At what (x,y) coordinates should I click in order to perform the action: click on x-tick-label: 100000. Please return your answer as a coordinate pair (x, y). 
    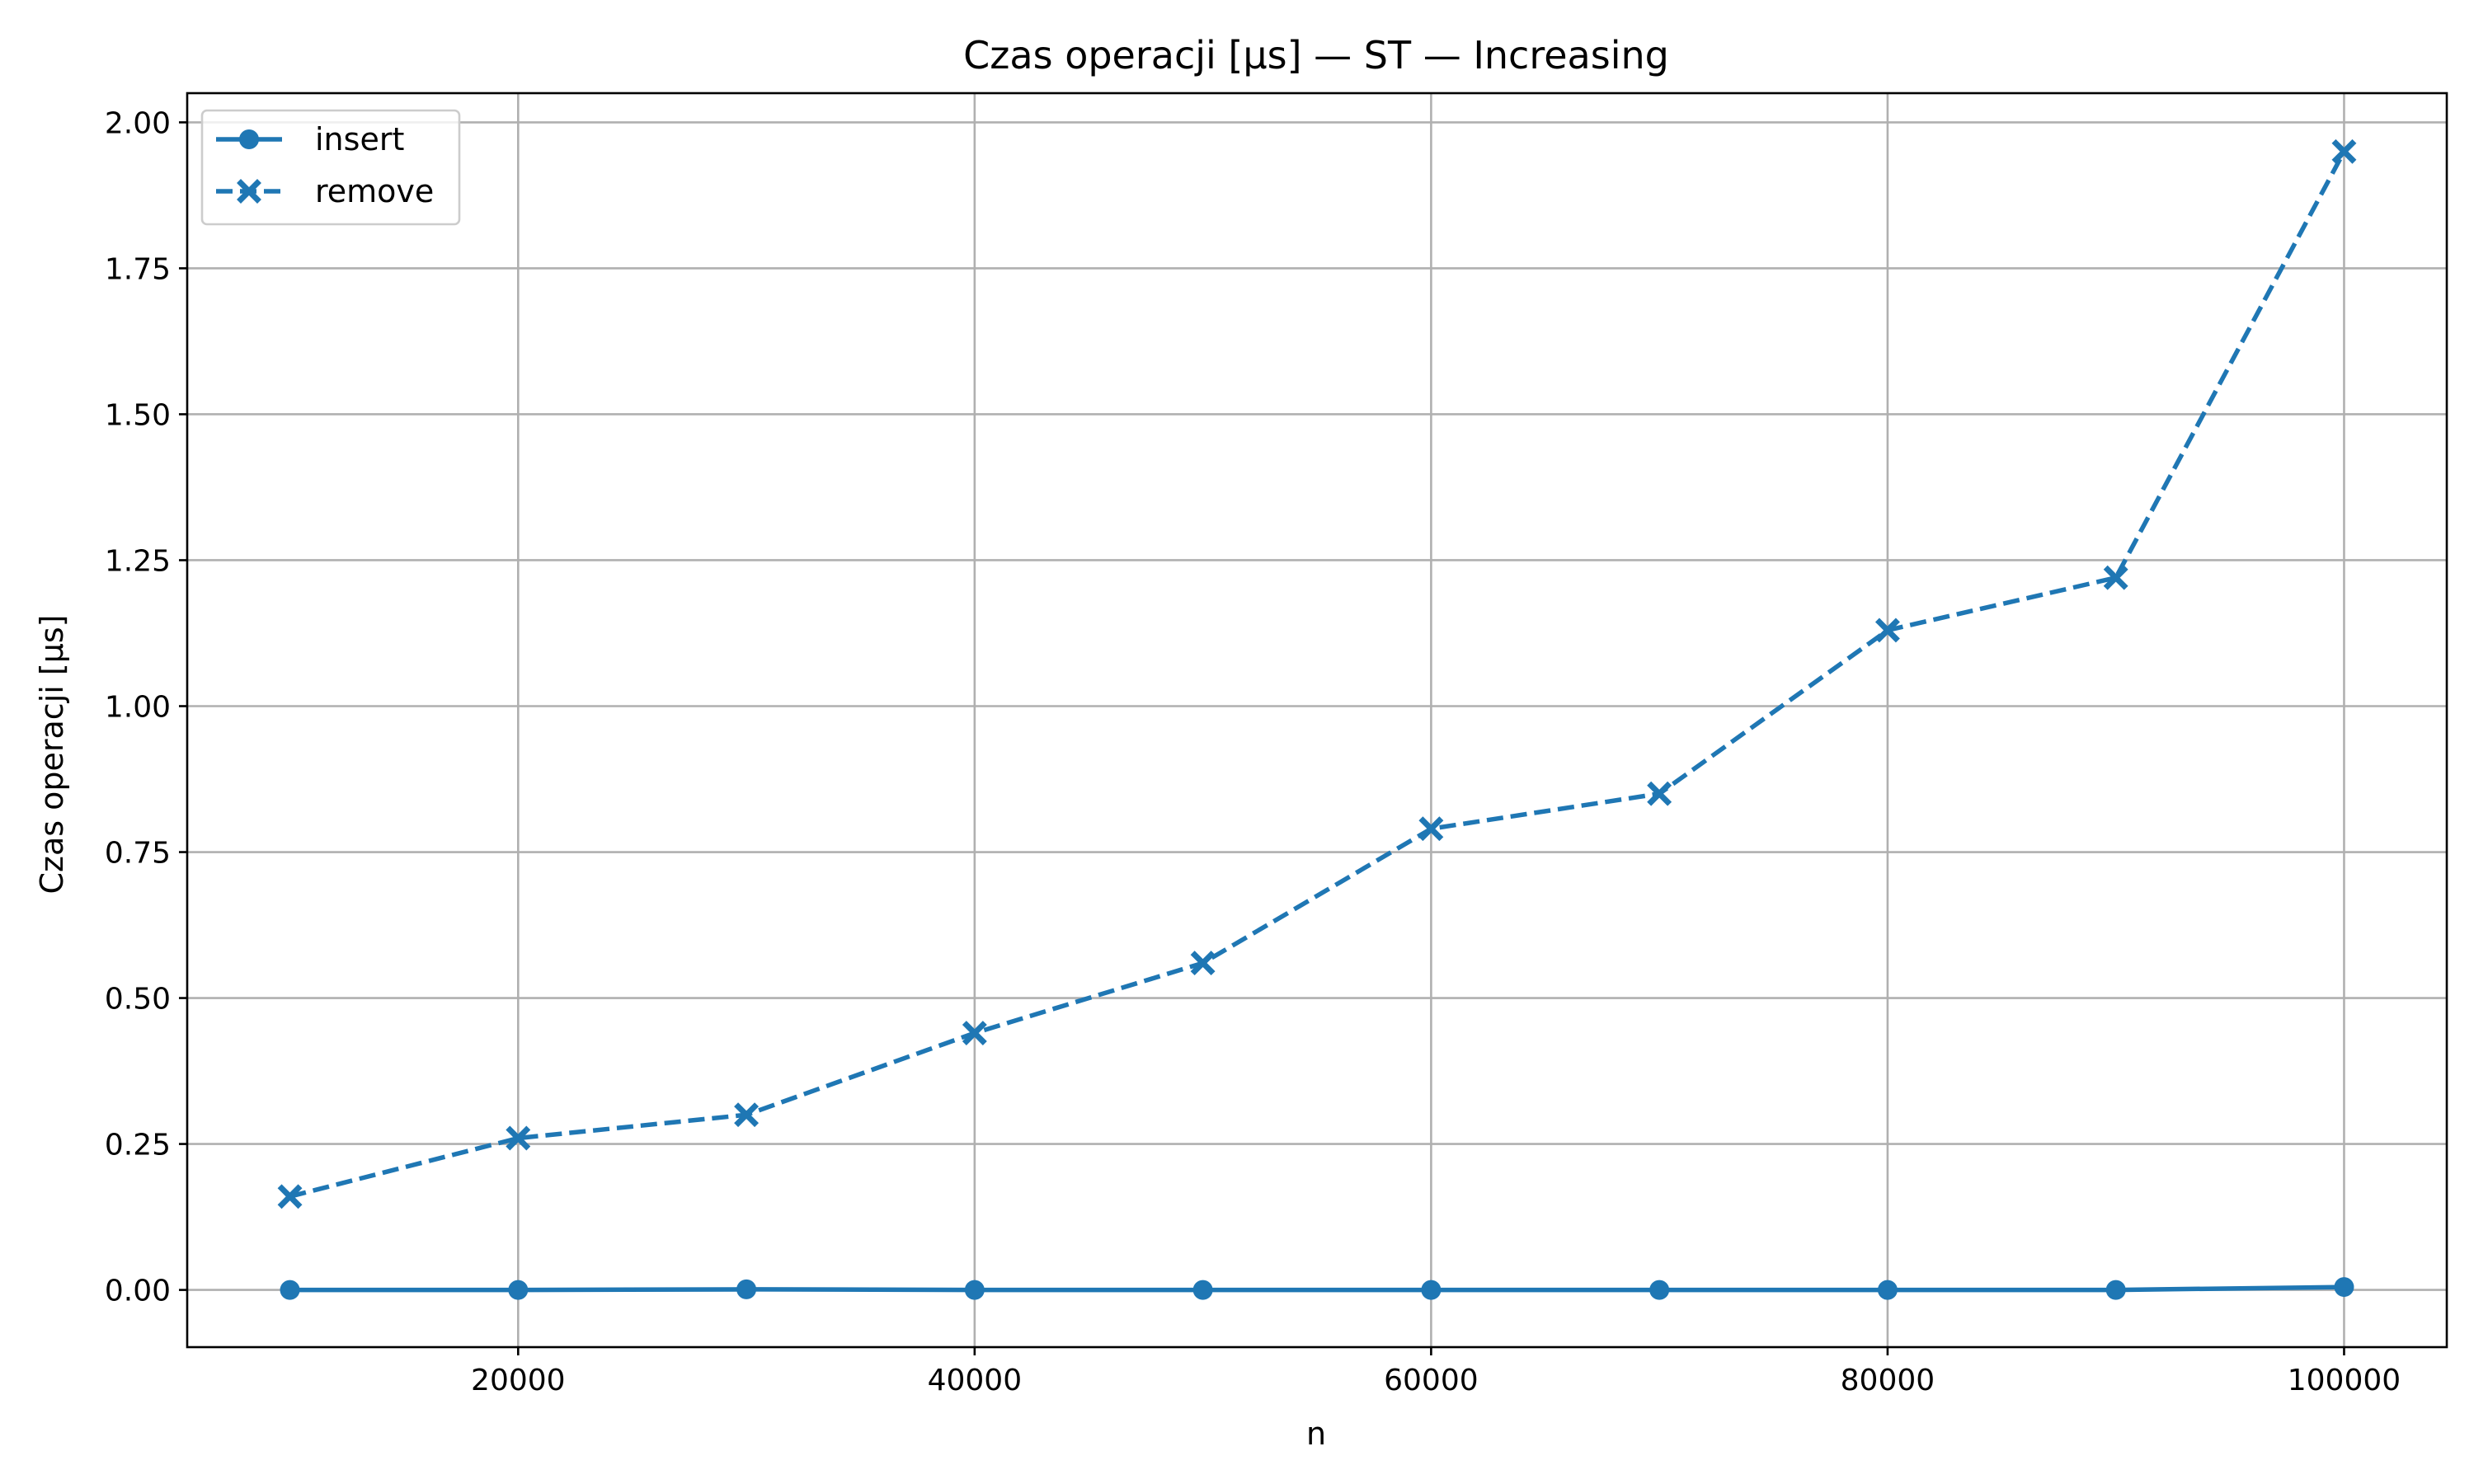
    Looking at the image, I should click on (2344, 1380).